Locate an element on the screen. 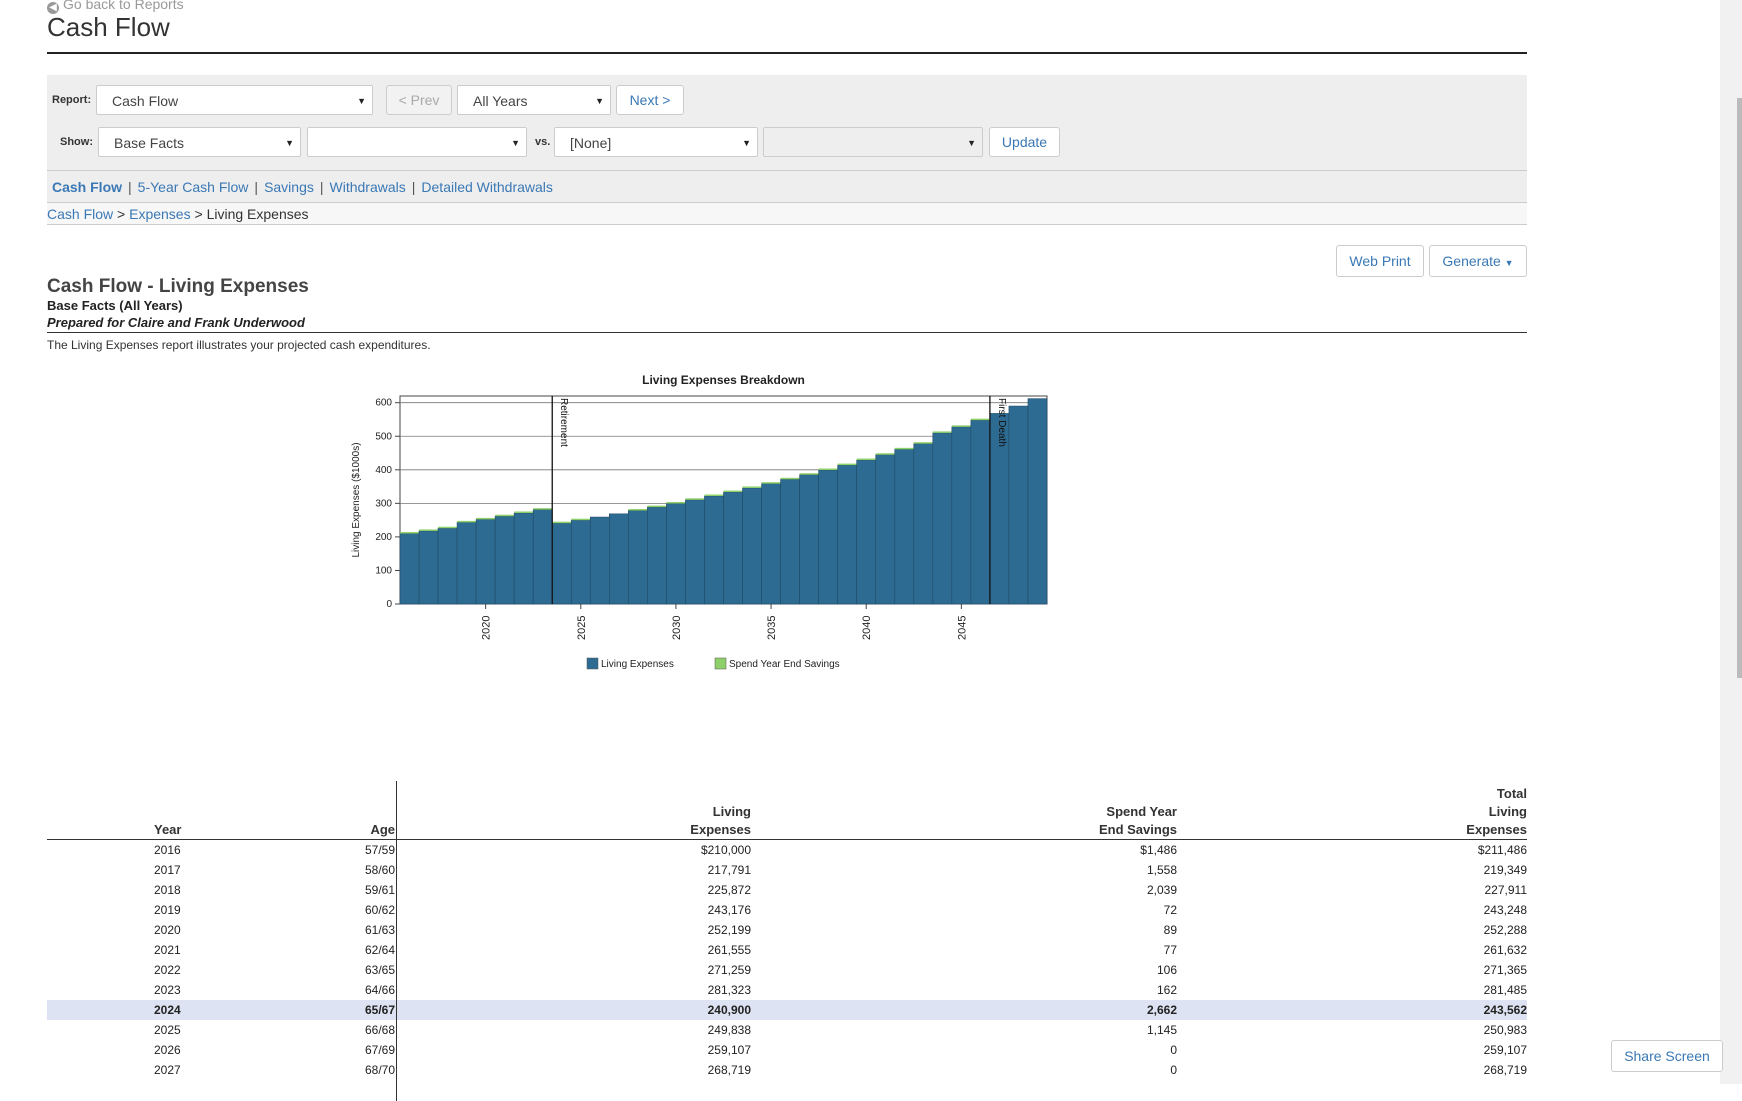 The image size is (1742, 1101). prev-button: < Prev is located at coordinates (419, 100).